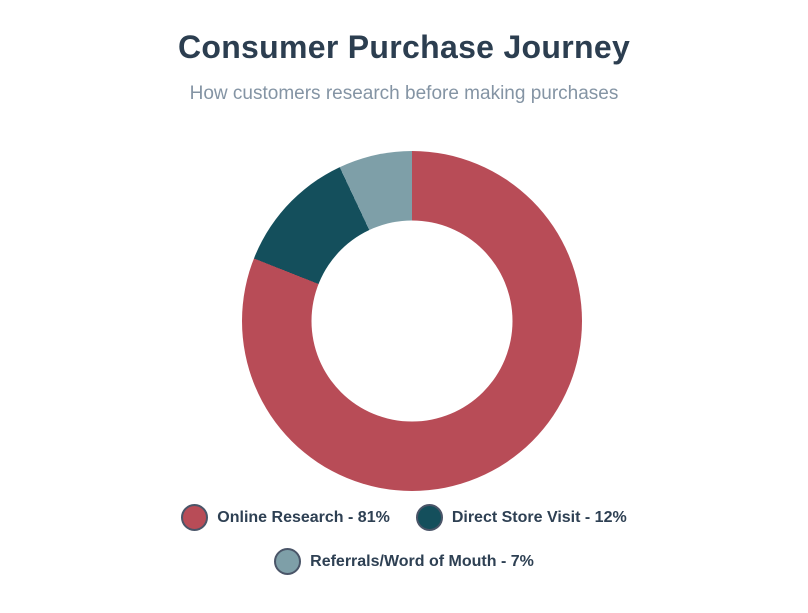  I want to click on legend-label: Direct Store Visit - 12%, so click(539, 517).